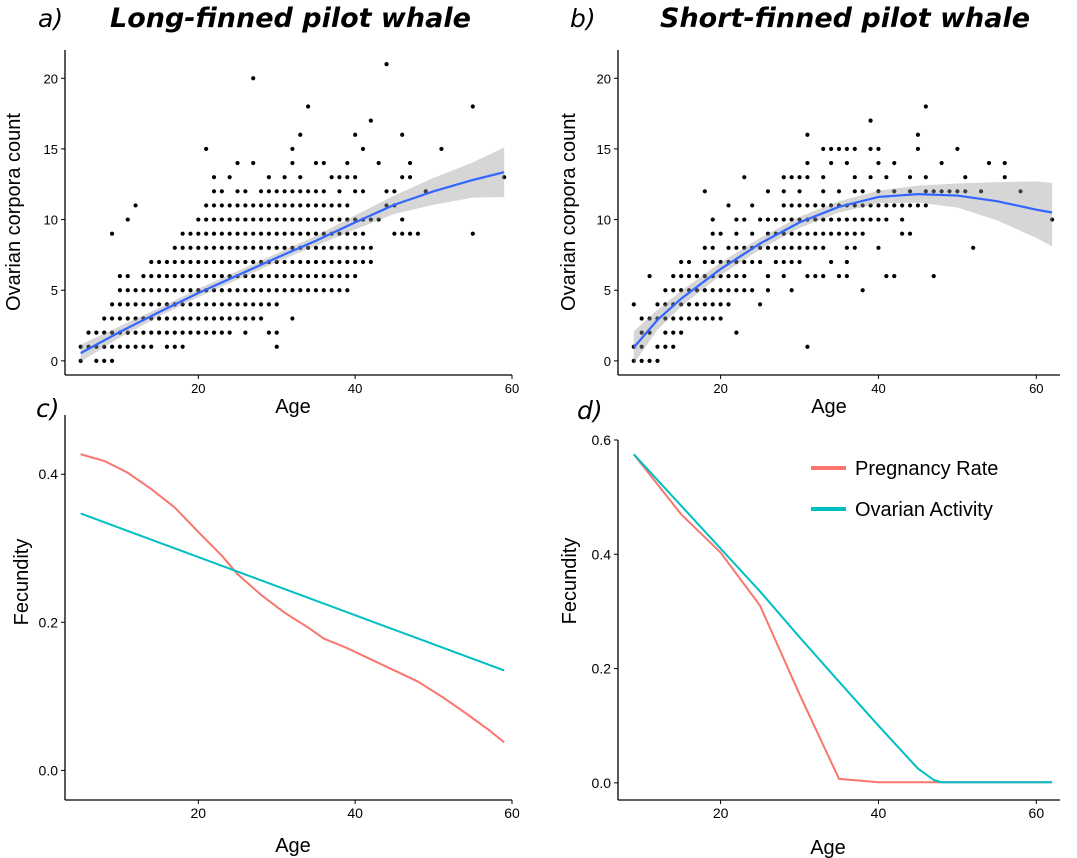  What do you see at coordinates (290, 18) in the screenshot?
I see `panel-a-title: Long-finned pilot whale` at bounding box center [290, 18].